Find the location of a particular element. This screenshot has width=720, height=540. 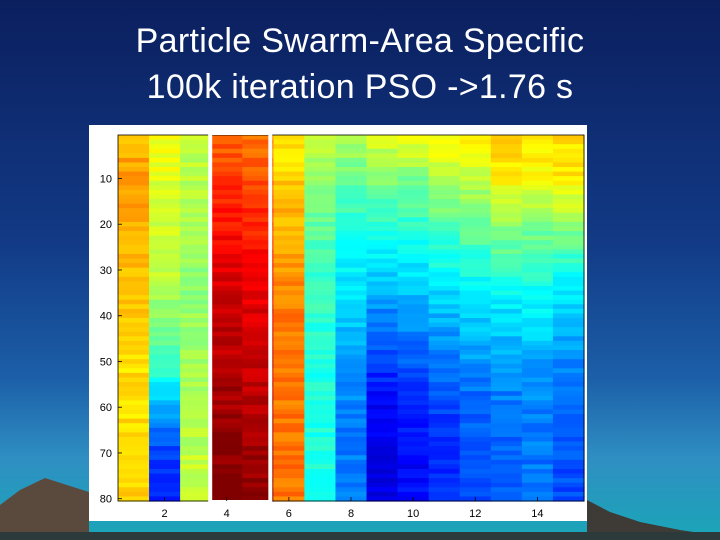

x-tick-label: 12 is located at coordinates (475, 514).